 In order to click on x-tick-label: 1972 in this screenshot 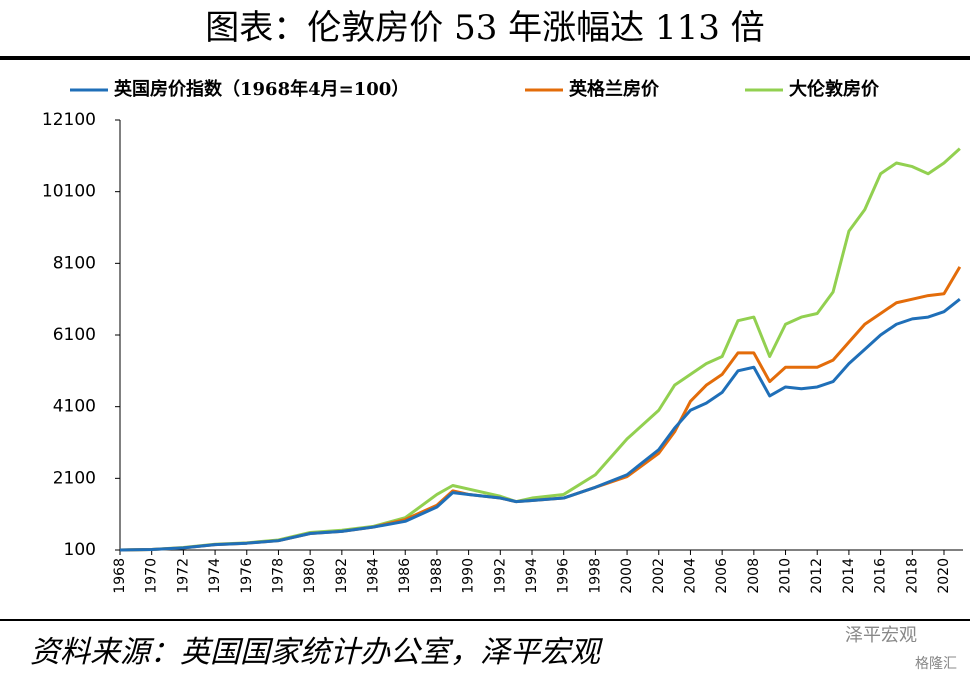, I will do `click(183, 576)`.